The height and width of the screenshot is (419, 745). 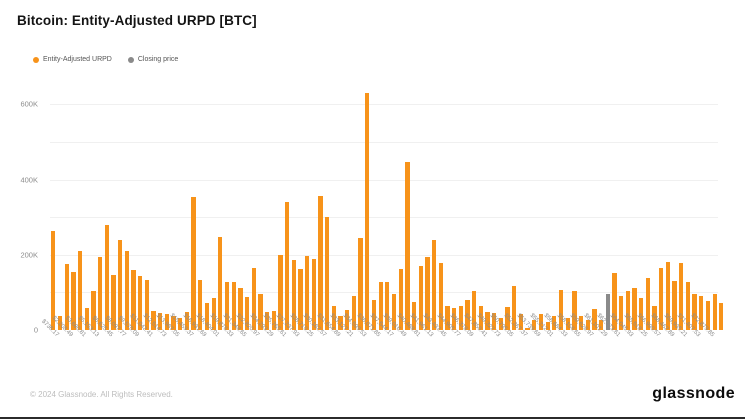 What do you see at coordinates (152, 59) in the screenshot?
I see `legend-item-closing-price: Closing price` at bounding box center [152, 59].